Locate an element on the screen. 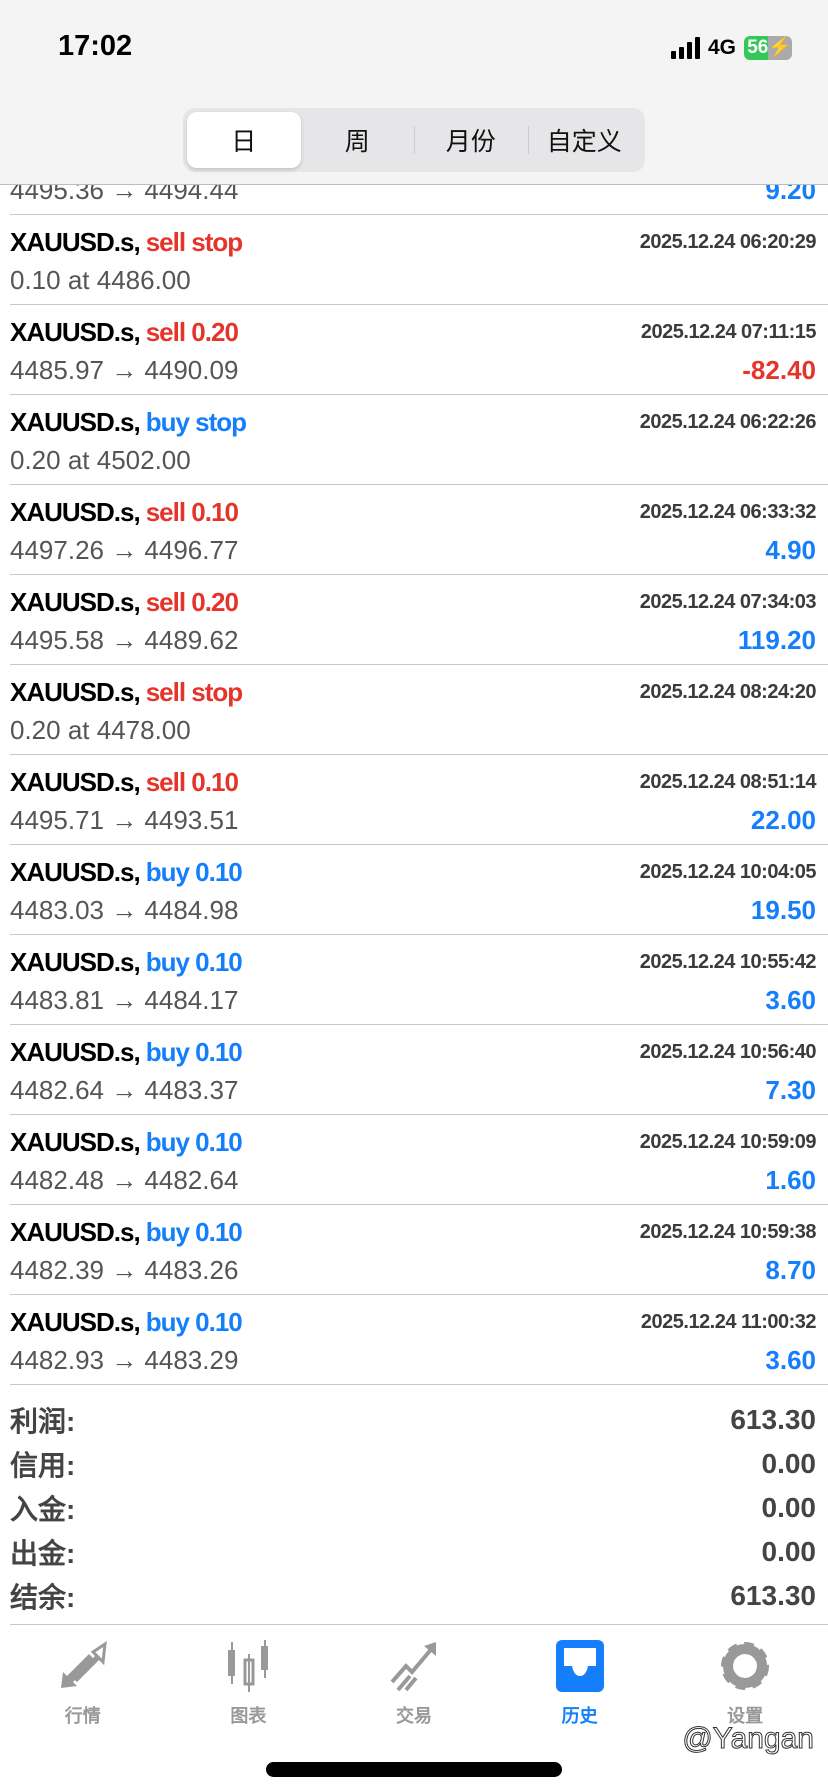 The height and width of the screenshot is (1792, 828). divider is located at coordinates (419, 1624).